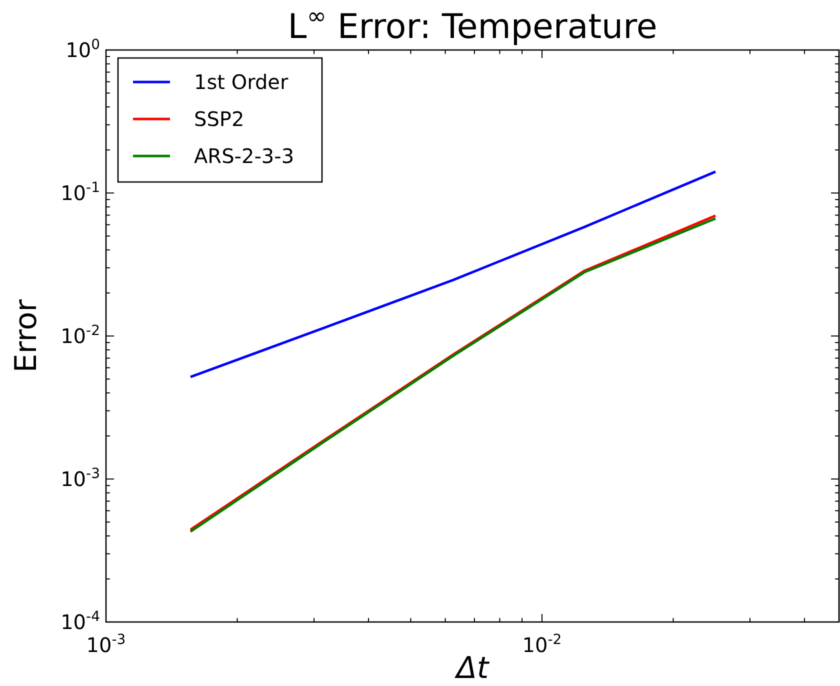 The width and height of the screenshot is (840, 686). I want to click on y-tick-label: 10$^{-3}$, so click(80, 478).